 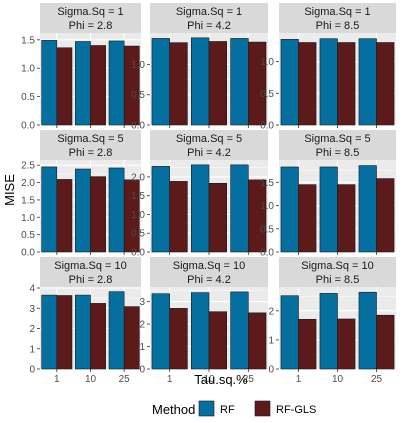 I want to click on legend-swatch-rf-gls, so click(x=262, y=408).